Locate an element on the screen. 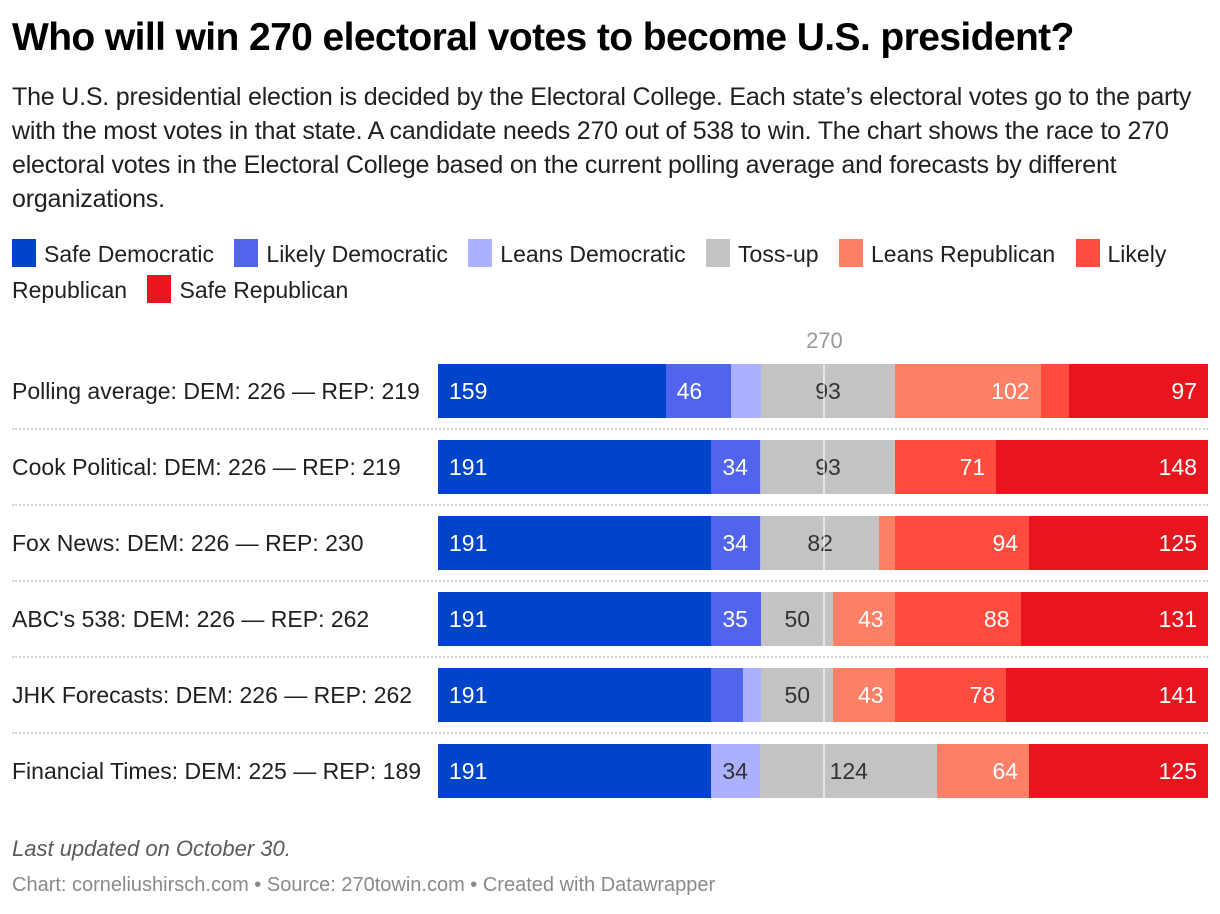  row-label: JHK Forecasts: DEM: 226 — REP: 262 is located at coordinates (212, 695).